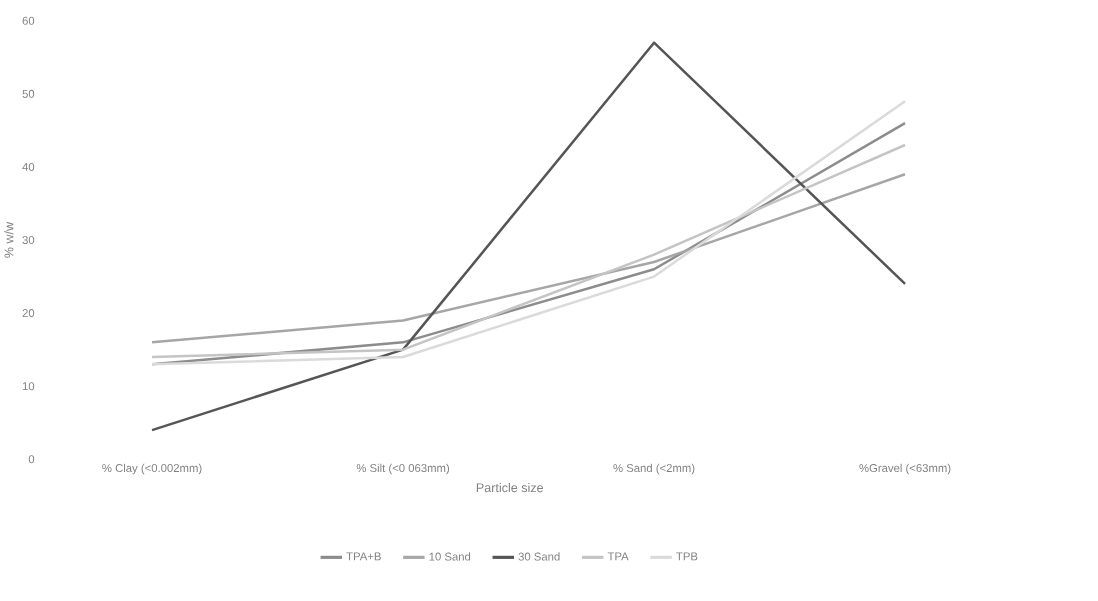 The width and height of the screenshot is (1098, 601). Describe the element at coordinates (654, 469) in the screenshot. I see `x-tick-label: % Sand (<2mm)` at that location.